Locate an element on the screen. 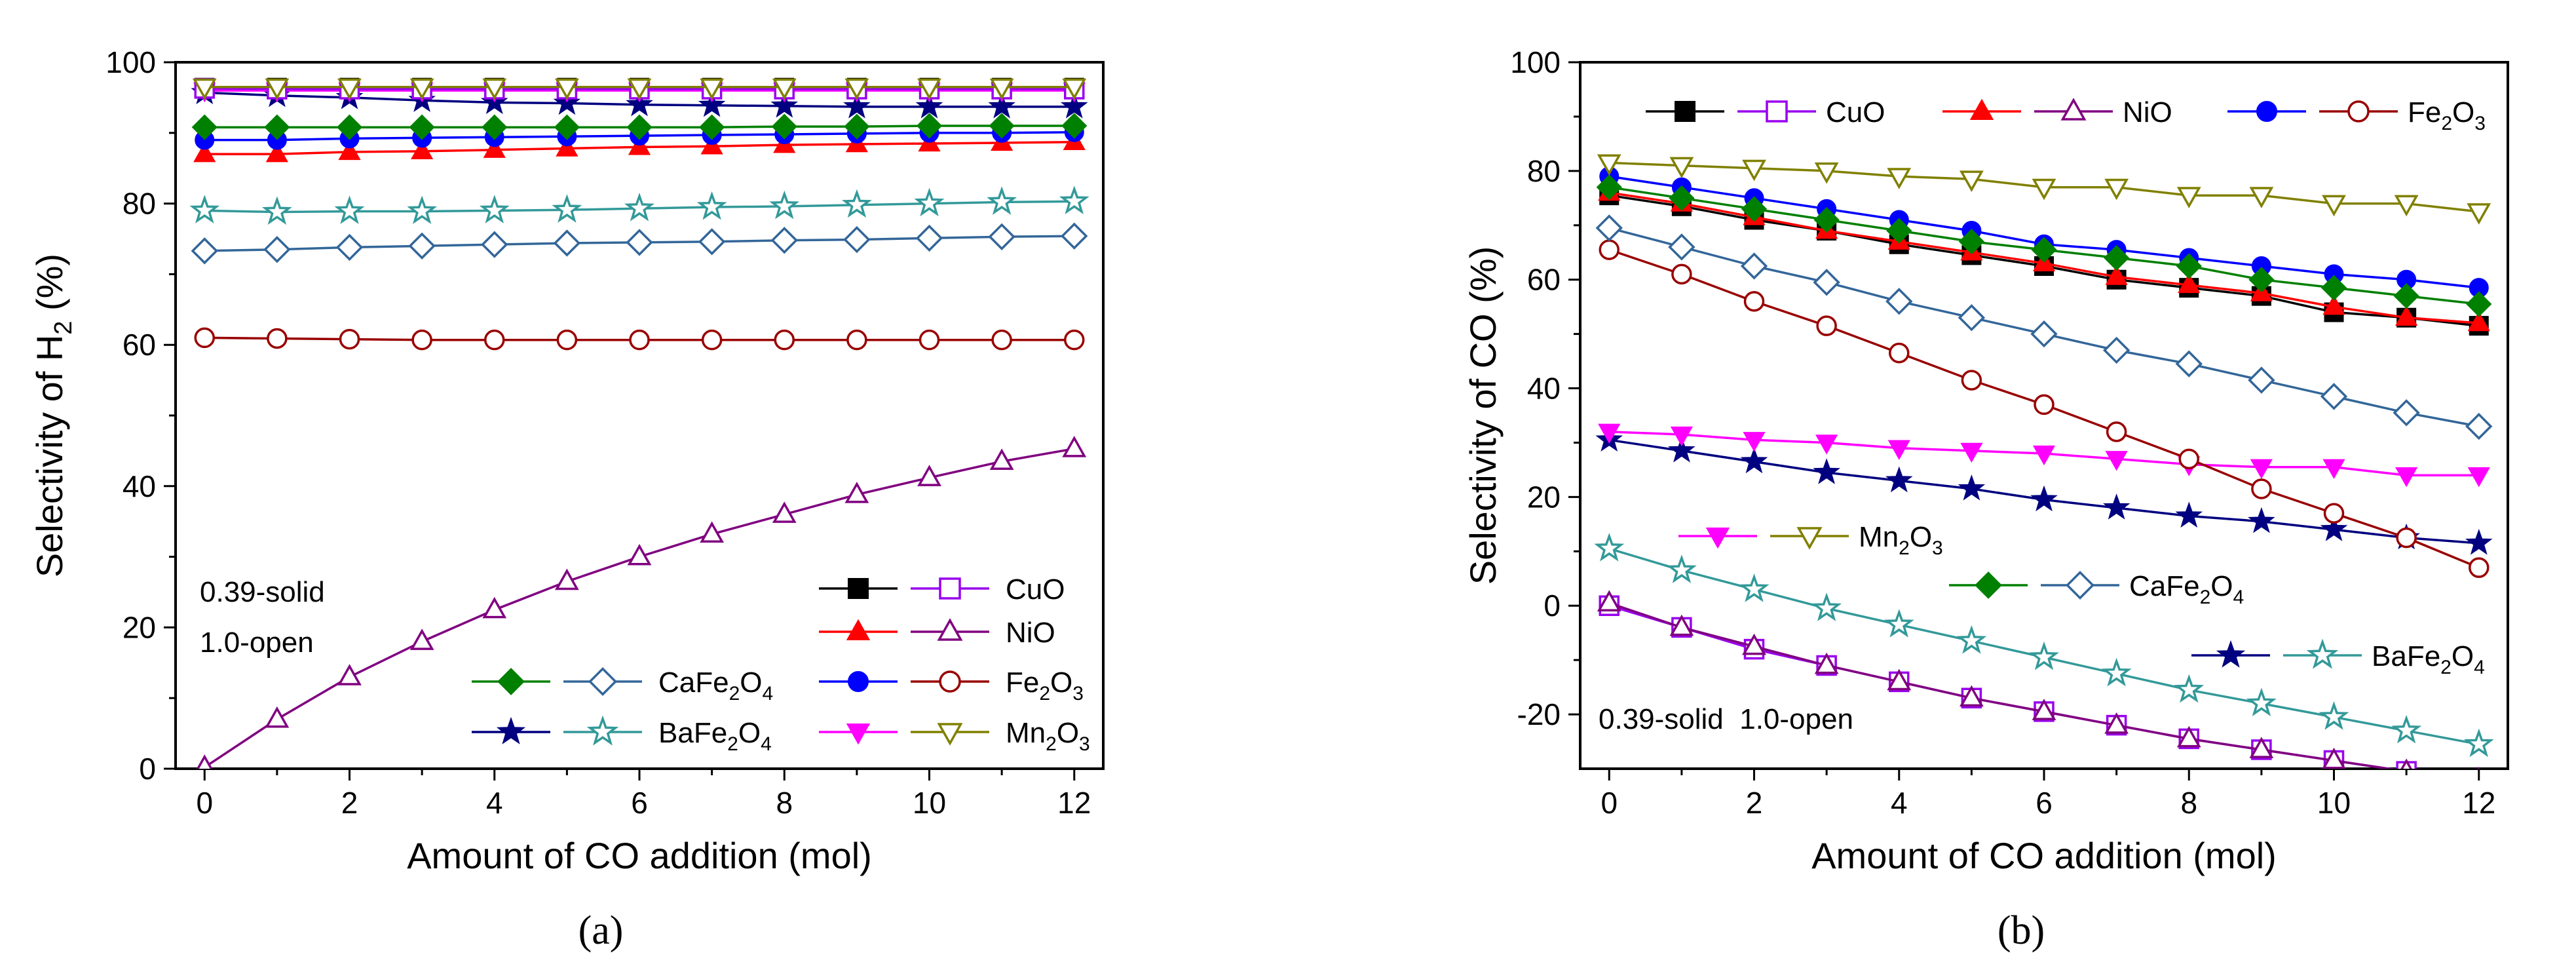  legend-marker-NiO-open is located at coordinates (950, 629).